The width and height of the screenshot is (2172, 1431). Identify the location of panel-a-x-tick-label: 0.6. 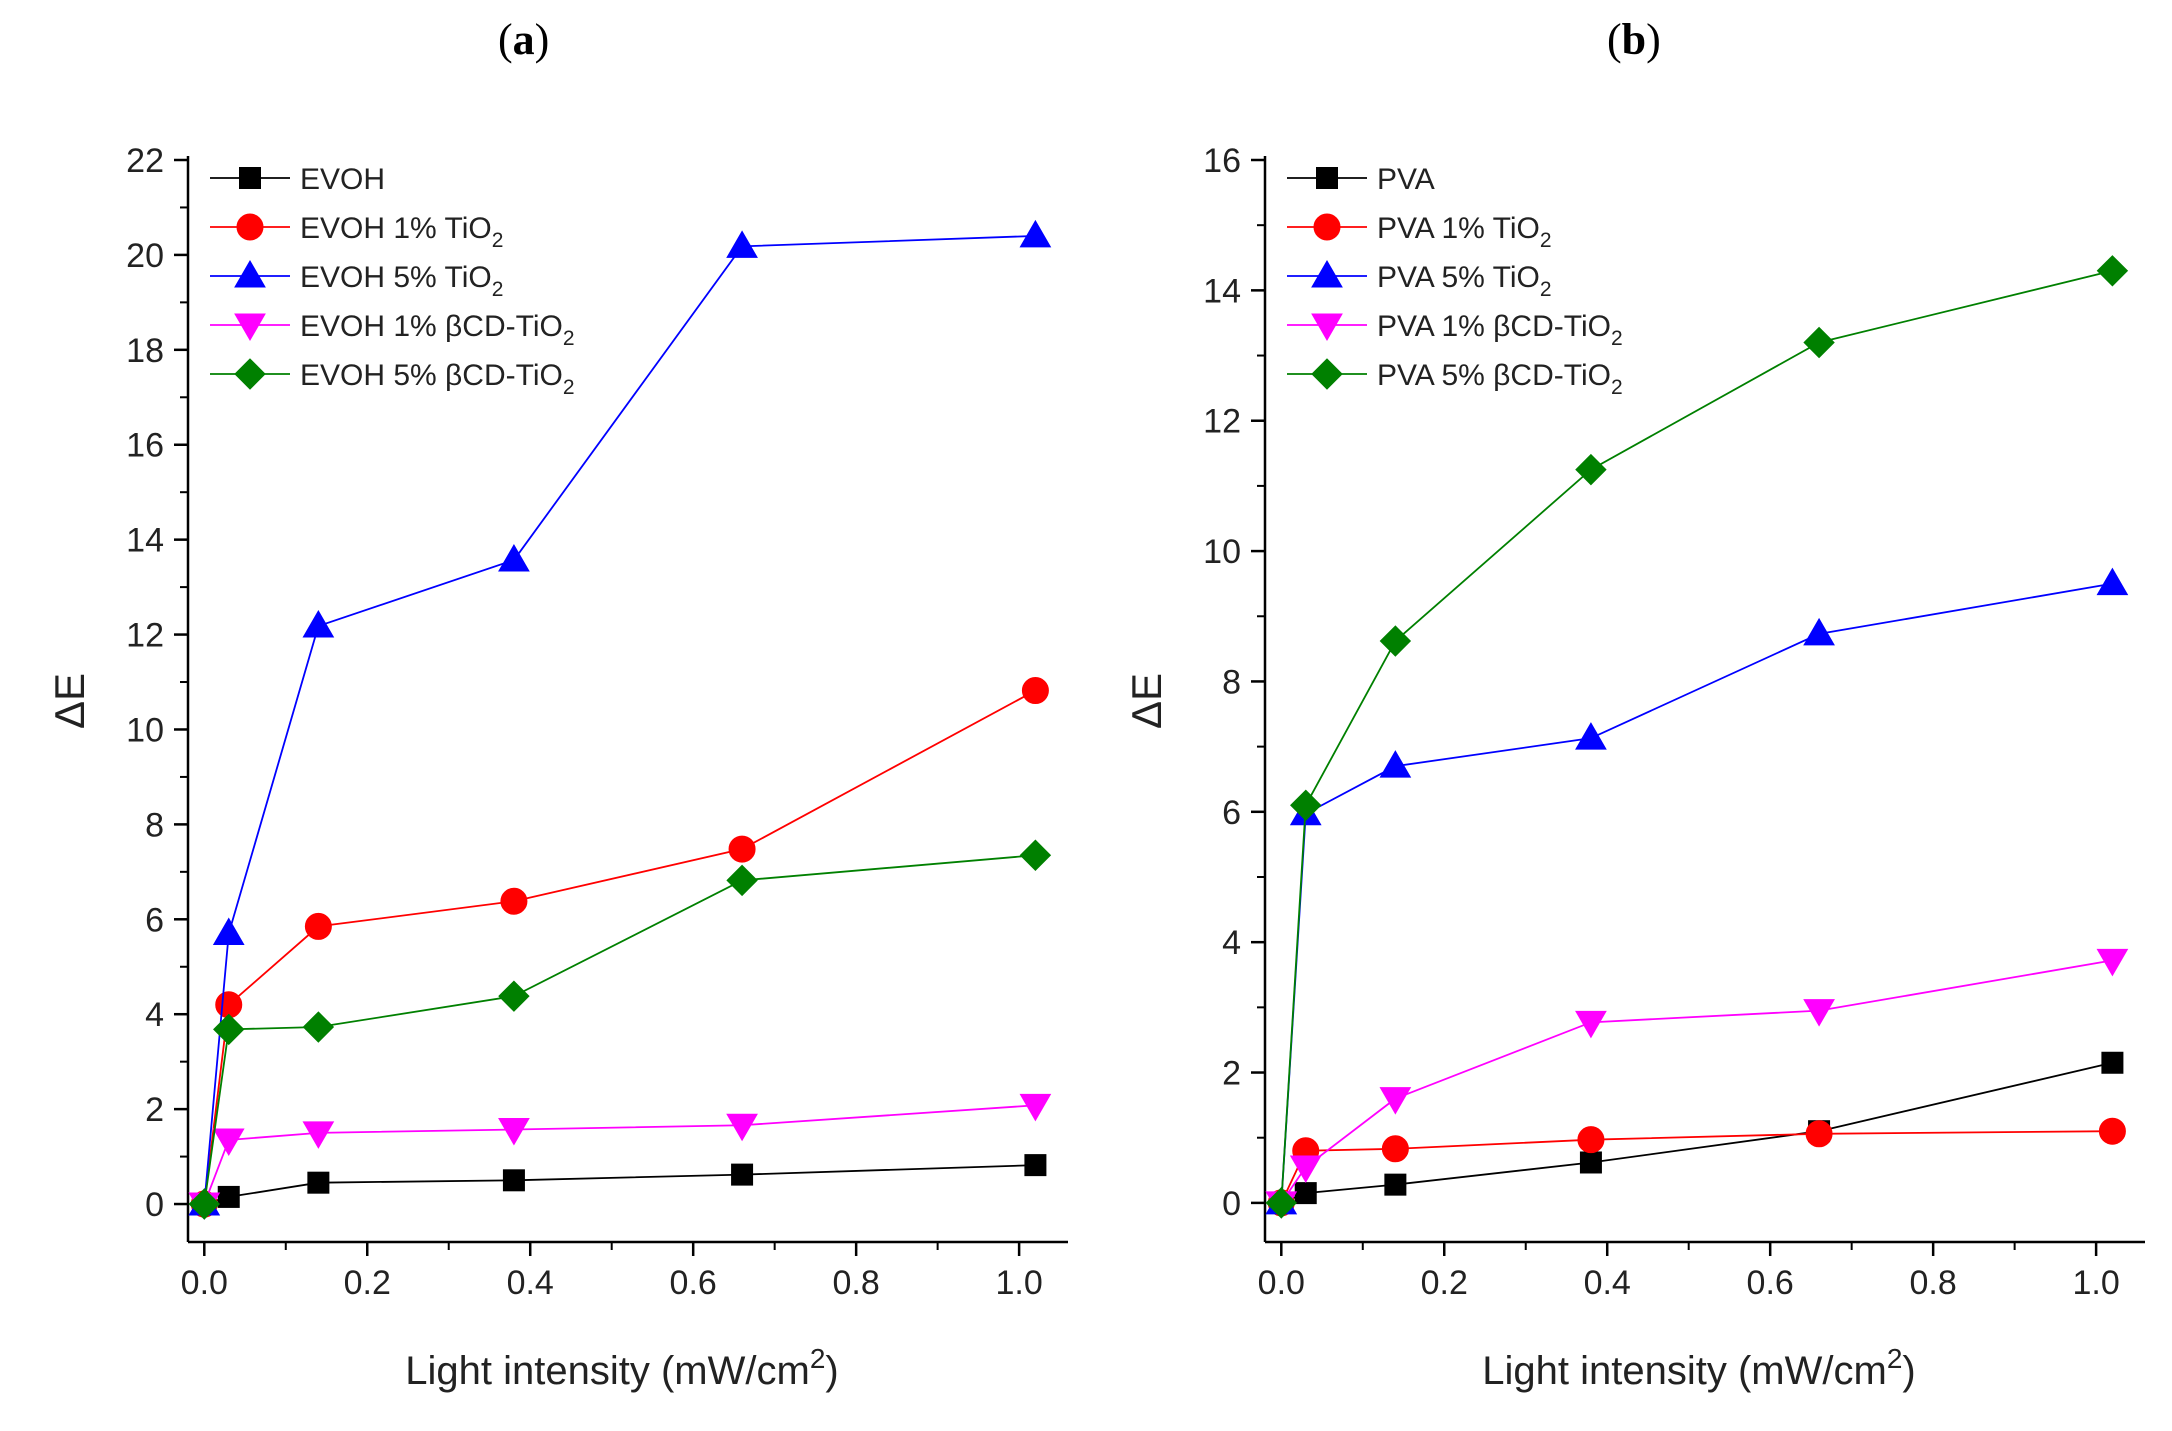
(693, 1283).